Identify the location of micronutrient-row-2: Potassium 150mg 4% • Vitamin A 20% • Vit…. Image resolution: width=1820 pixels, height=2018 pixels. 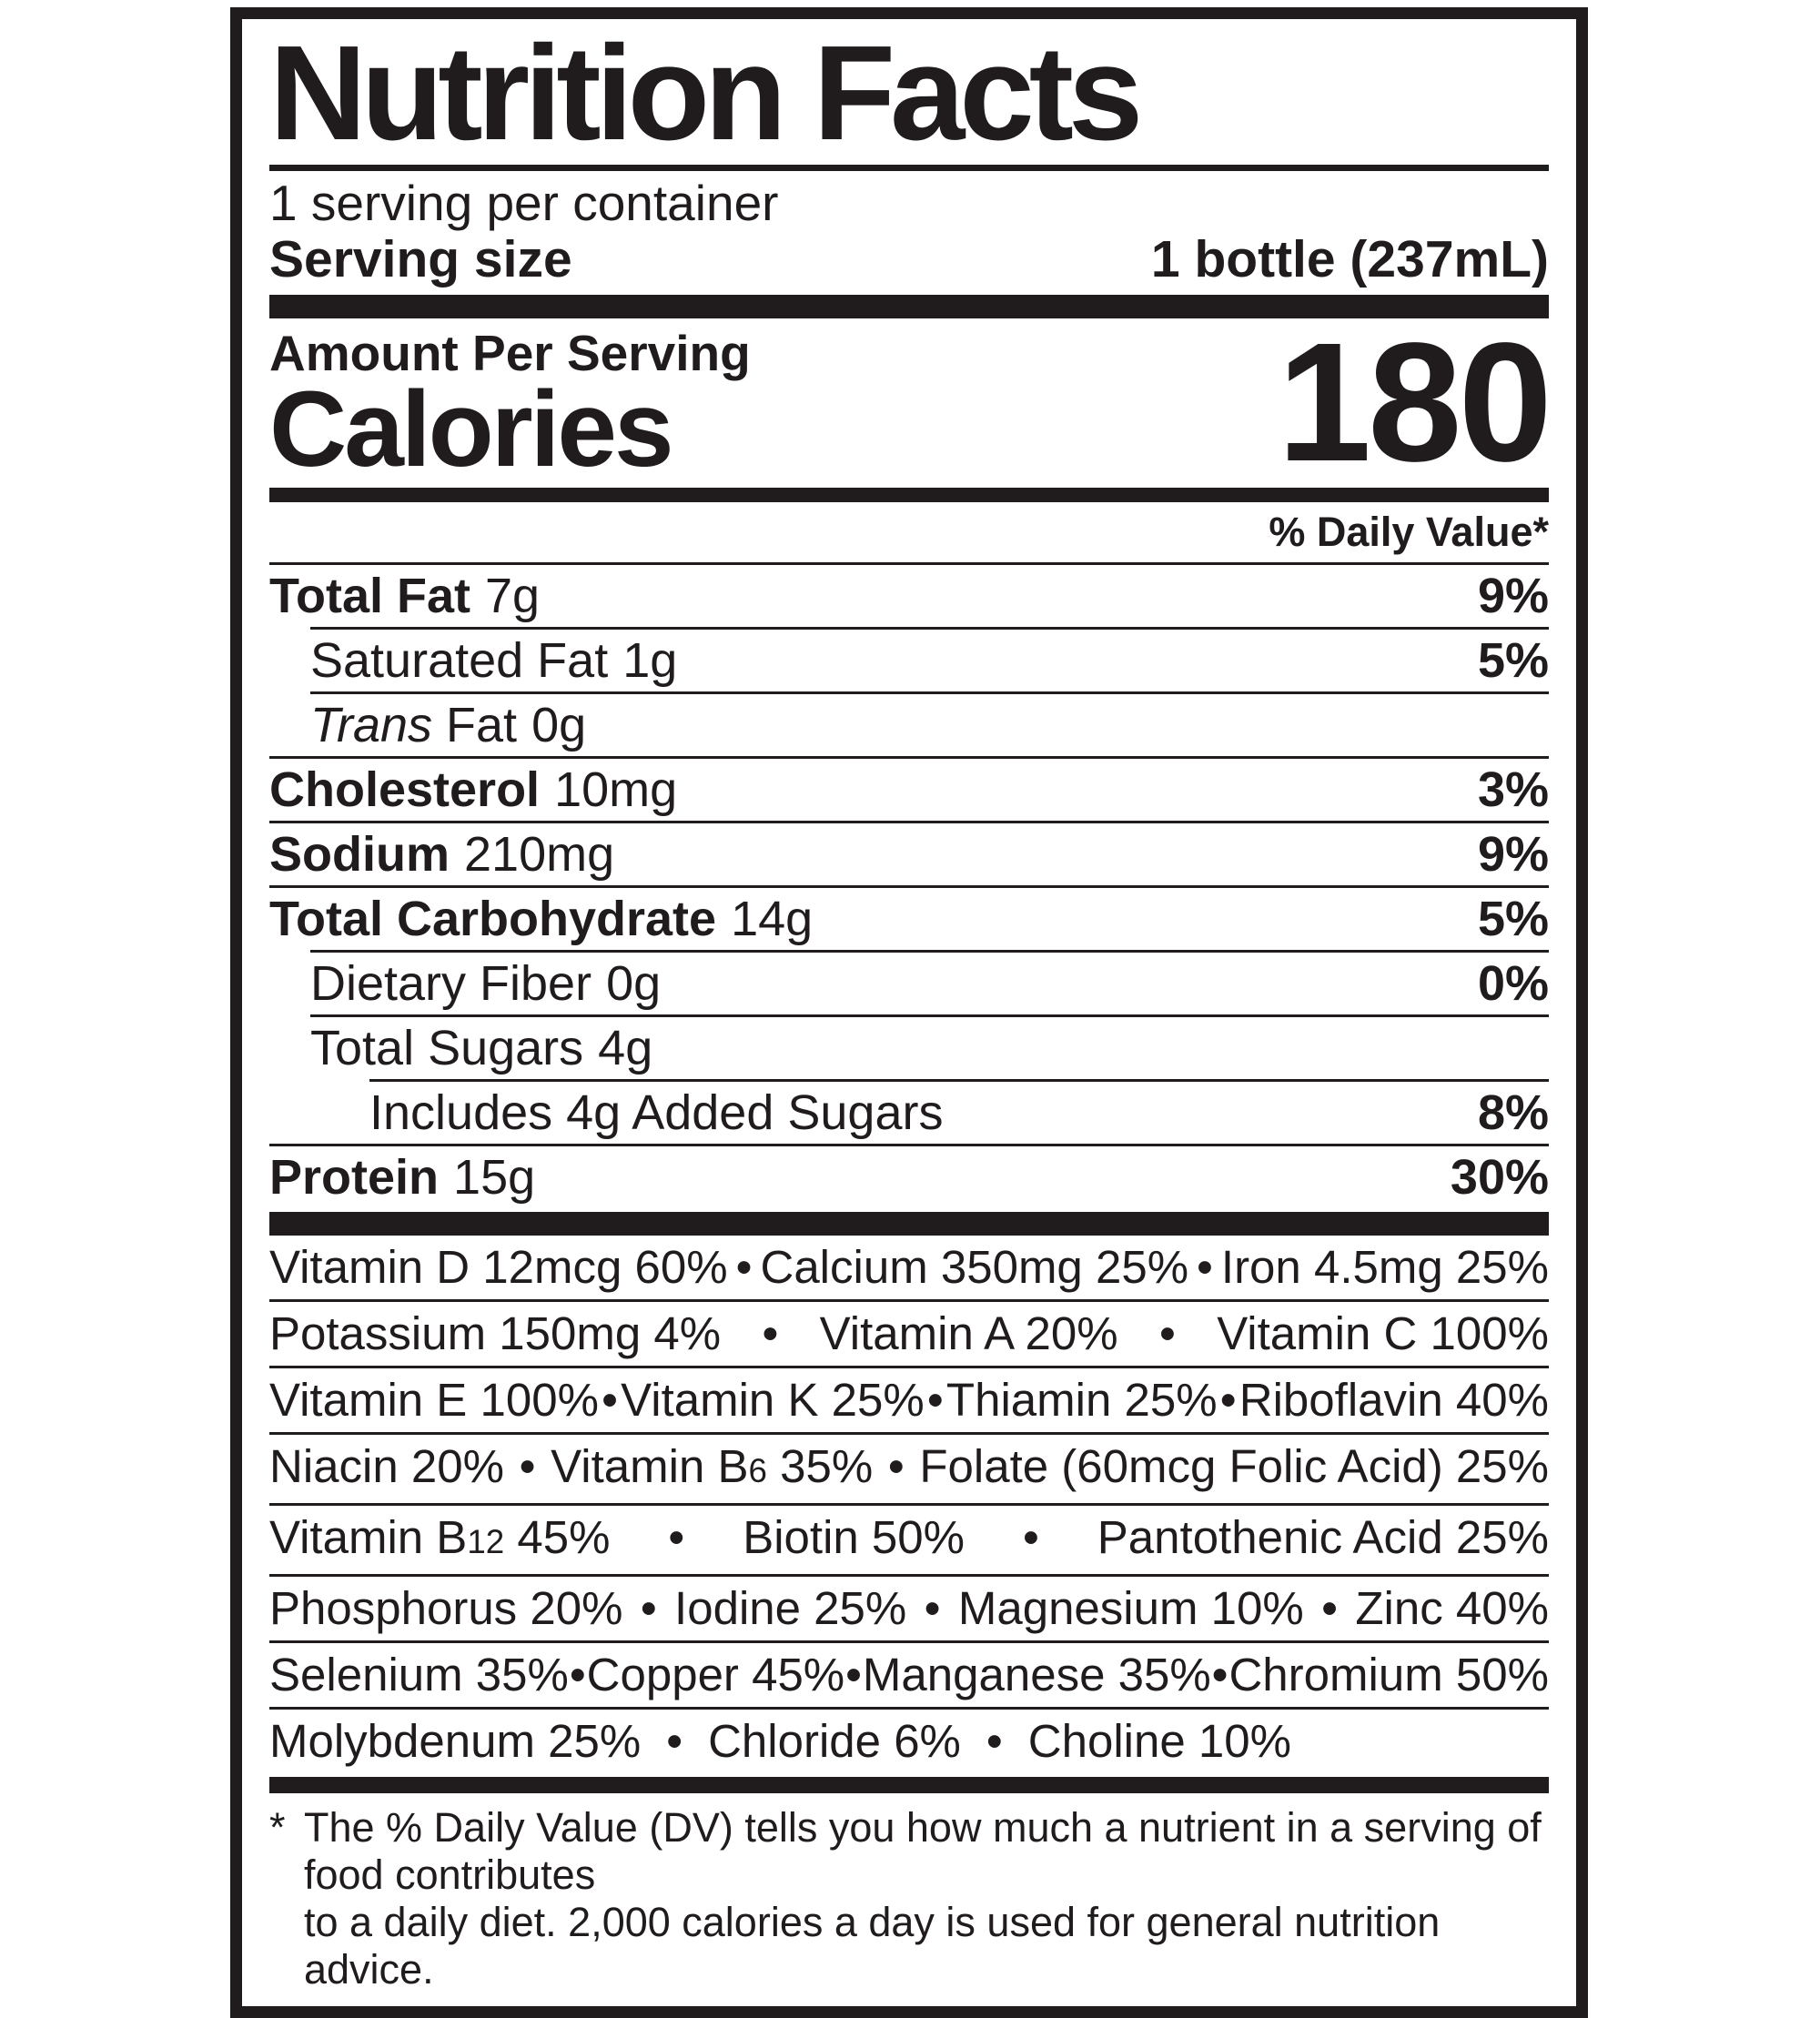
(909, 1334).